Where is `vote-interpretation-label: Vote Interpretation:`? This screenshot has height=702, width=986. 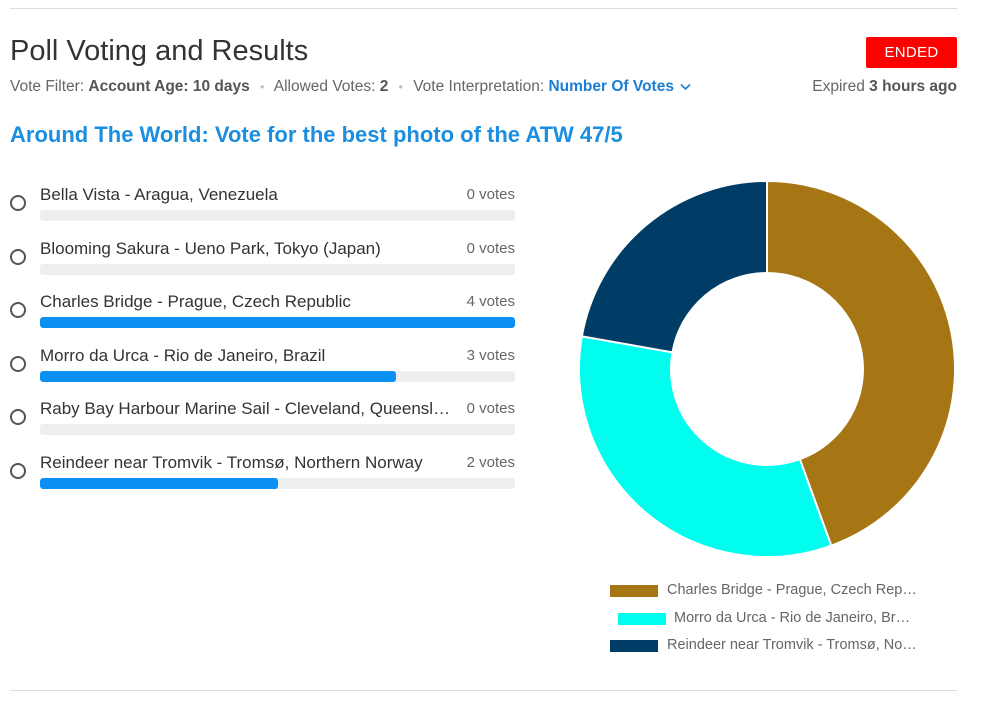 vote-interpretation-label: Vote Interpretation: is located at coordinates (479, 86).